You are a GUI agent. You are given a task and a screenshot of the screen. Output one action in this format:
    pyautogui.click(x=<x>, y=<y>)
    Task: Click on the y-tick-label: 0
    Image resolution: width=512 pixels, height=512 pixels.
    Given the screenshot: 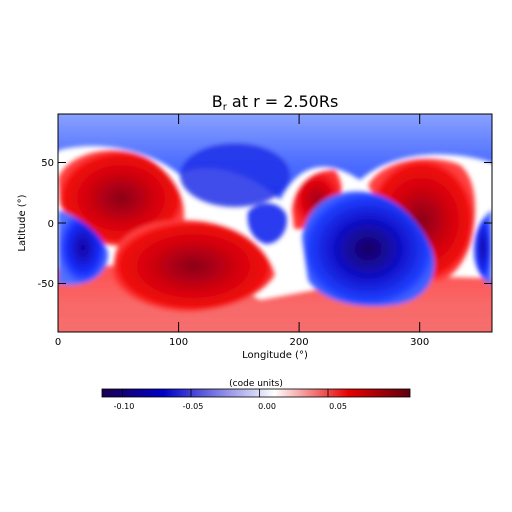 What is the action you would take?
    pyautogui.click(x=51, y=224)
    